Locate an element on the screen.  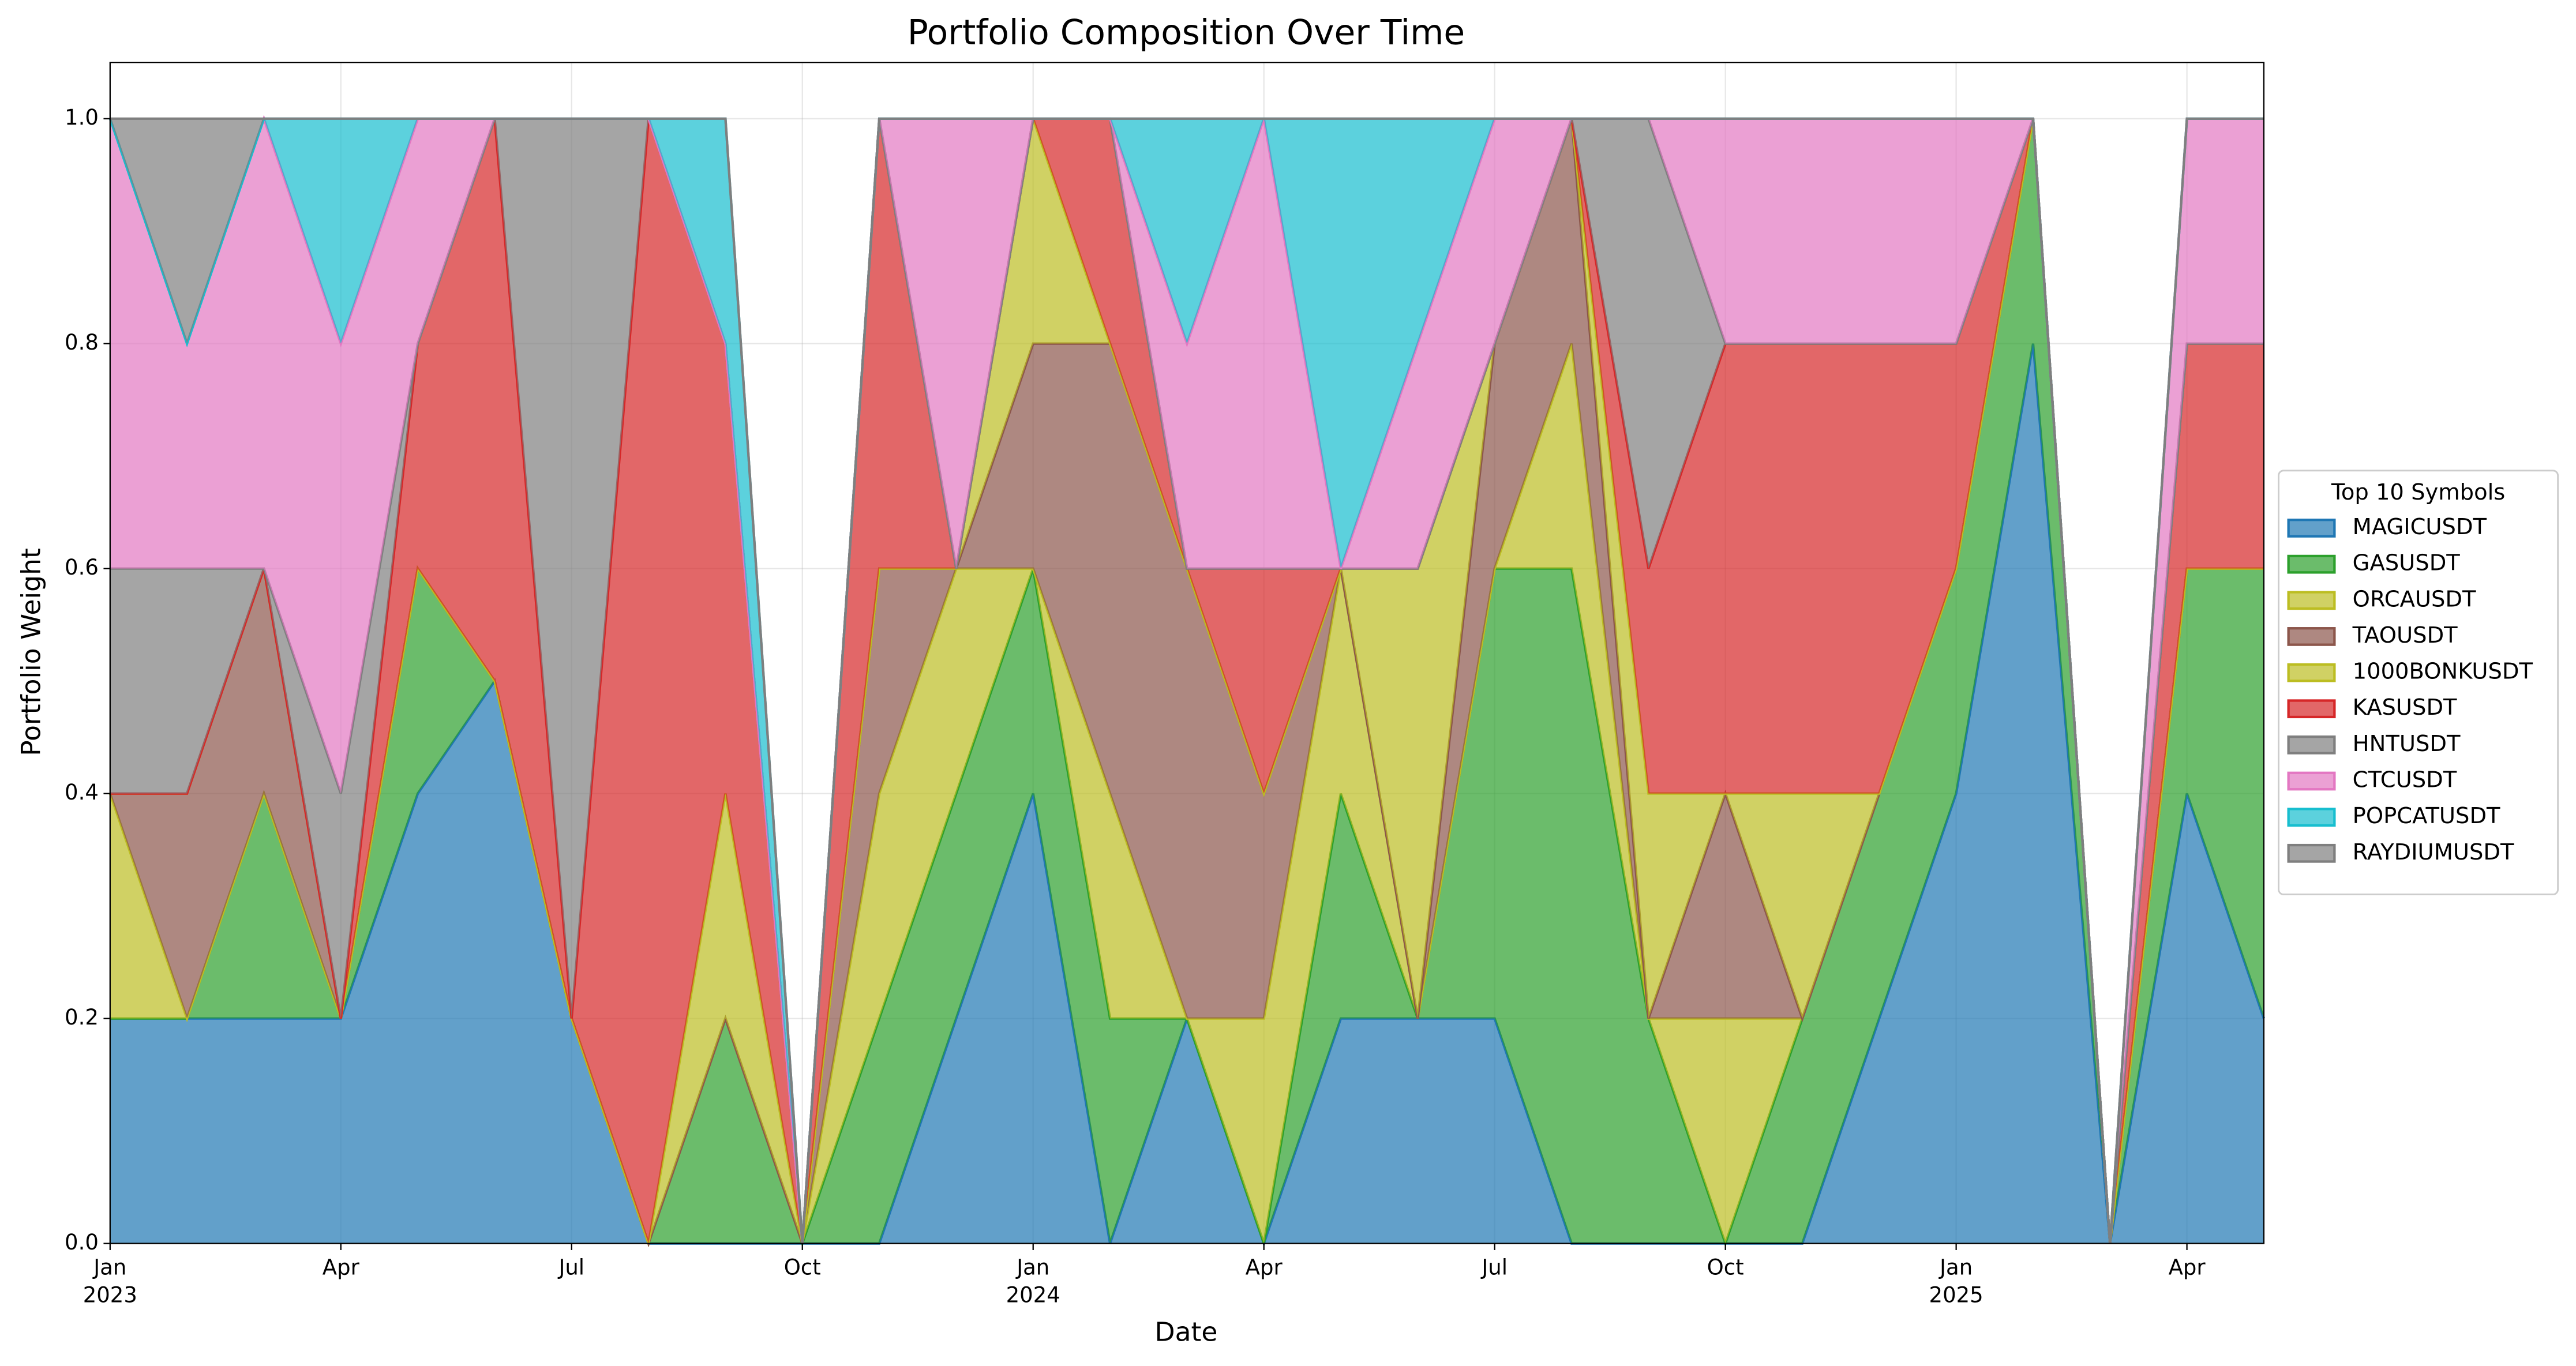
legend-label: POPCATUSDT is located at coordinates (2426, 816).